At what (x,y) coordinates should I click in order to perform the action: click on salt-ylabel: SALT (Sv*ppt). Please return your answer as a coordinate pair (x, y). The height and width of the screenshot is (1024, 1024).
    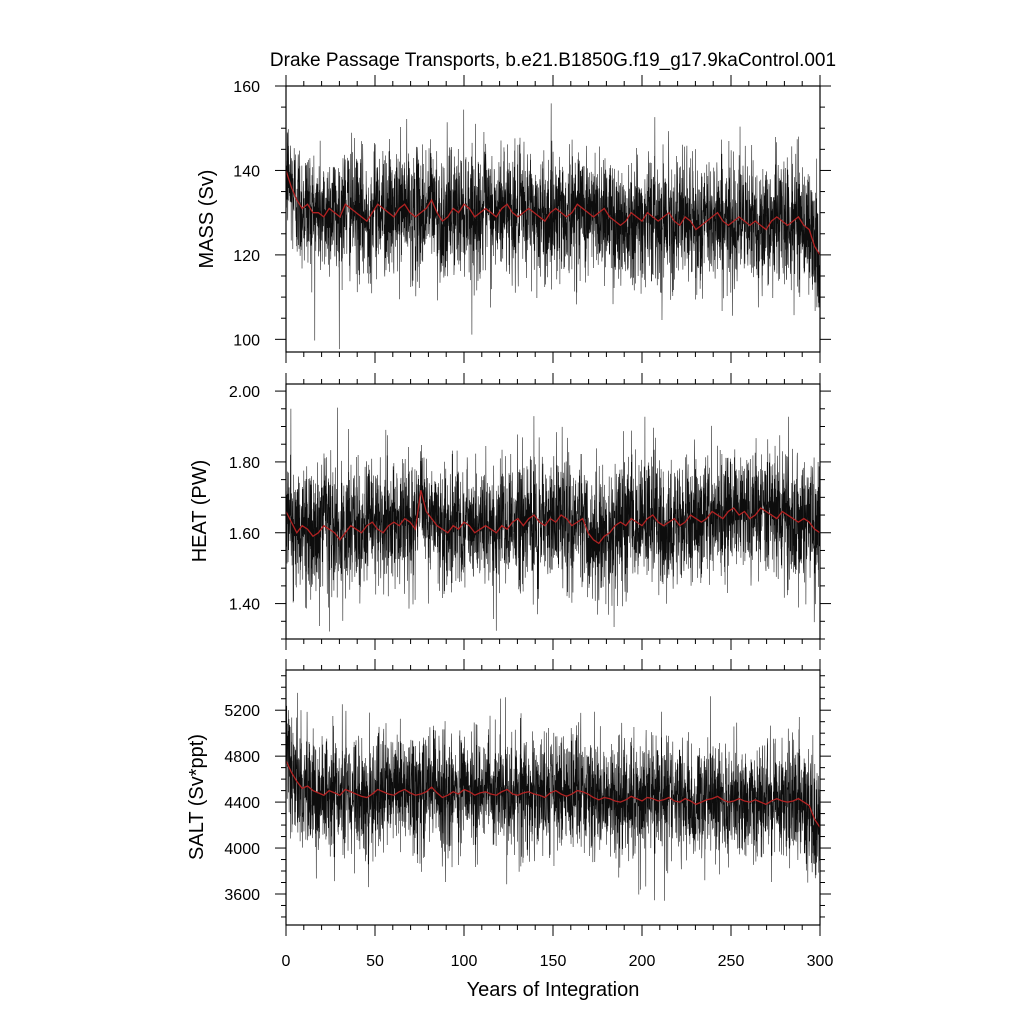
    Looking at the image, I should click on (197, 797).